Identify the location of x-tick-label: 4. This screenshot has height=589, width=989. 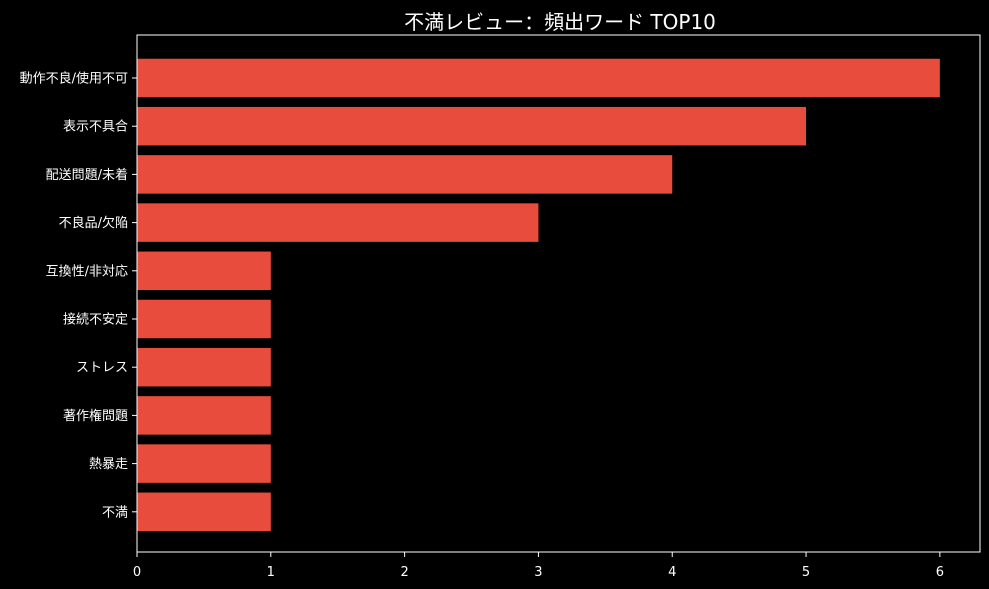
(672, 572).